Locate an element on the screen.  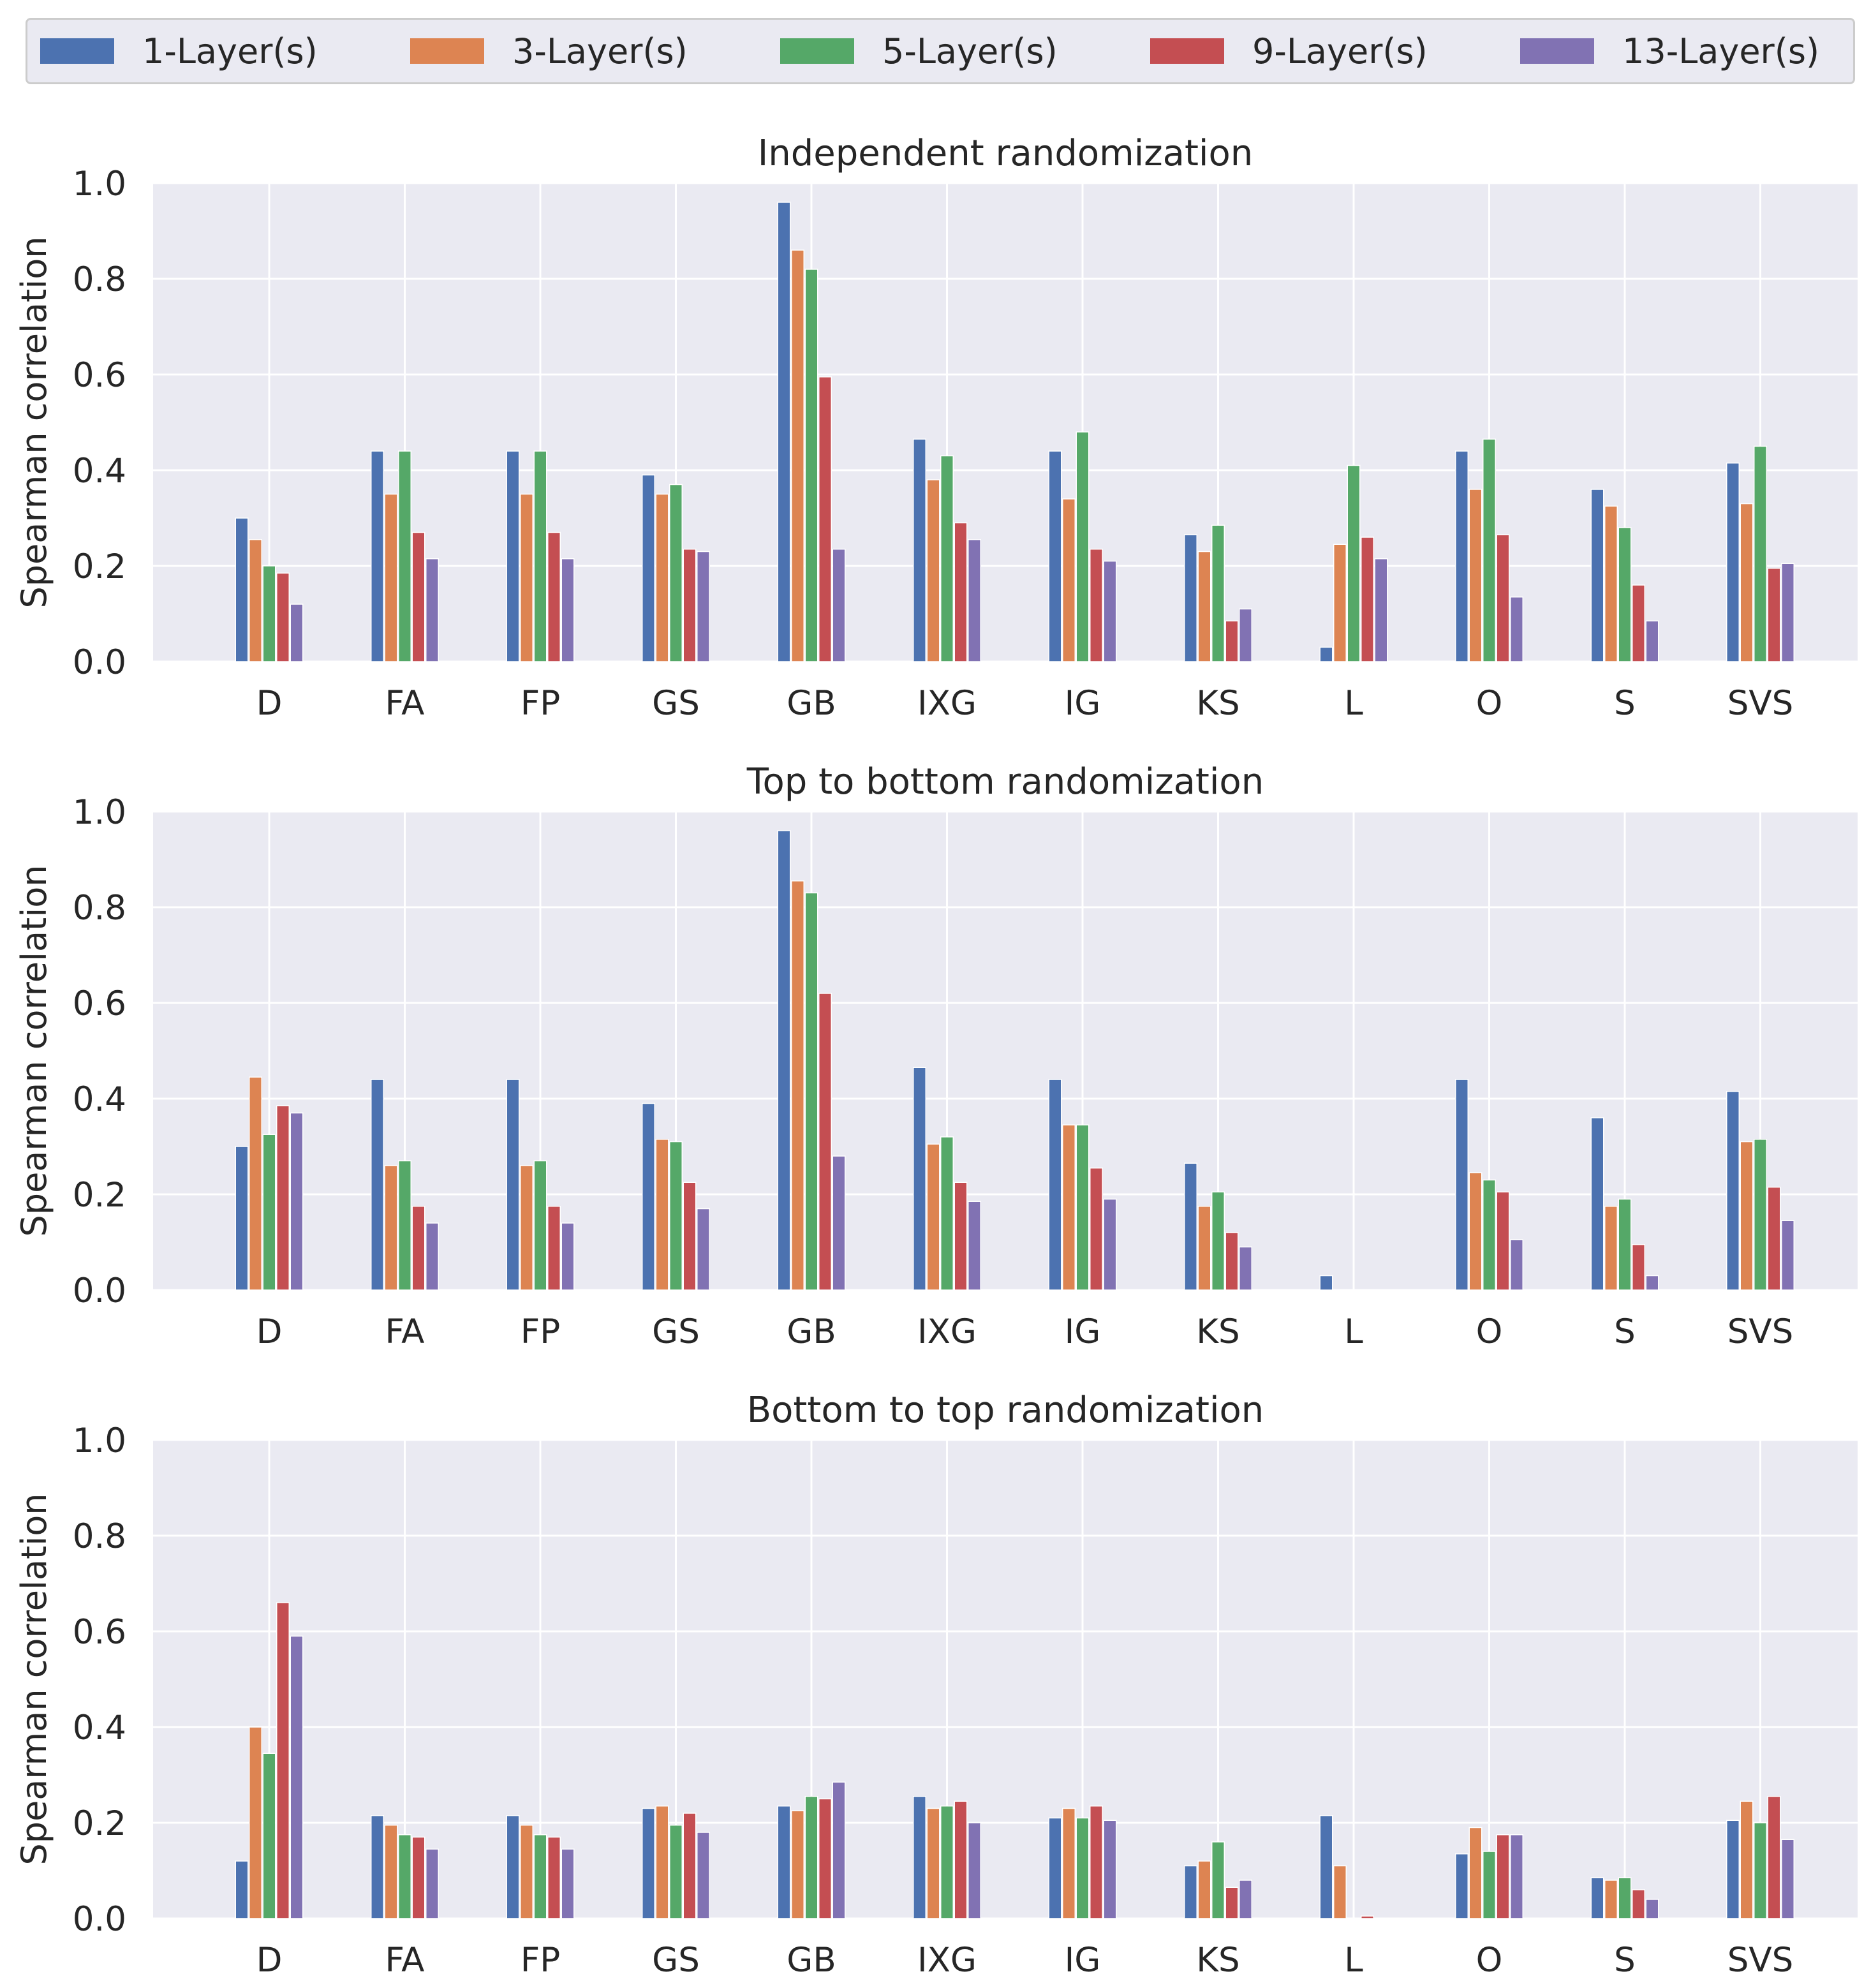
x-tick-label: S is located at coordinates (1625, 1331).